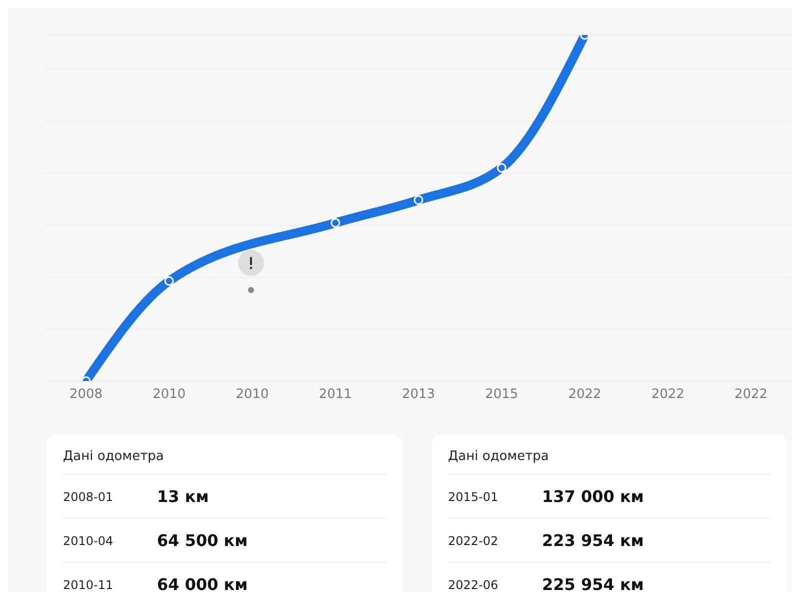  I want to click on text: 2022-06, so click(474, 585).